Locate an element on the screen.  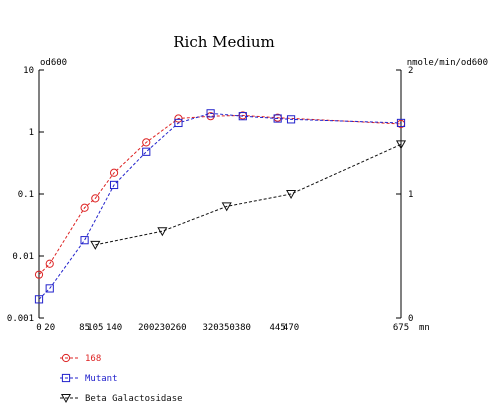
chart-title: Rich Medium is located at coordinates (223, 42).